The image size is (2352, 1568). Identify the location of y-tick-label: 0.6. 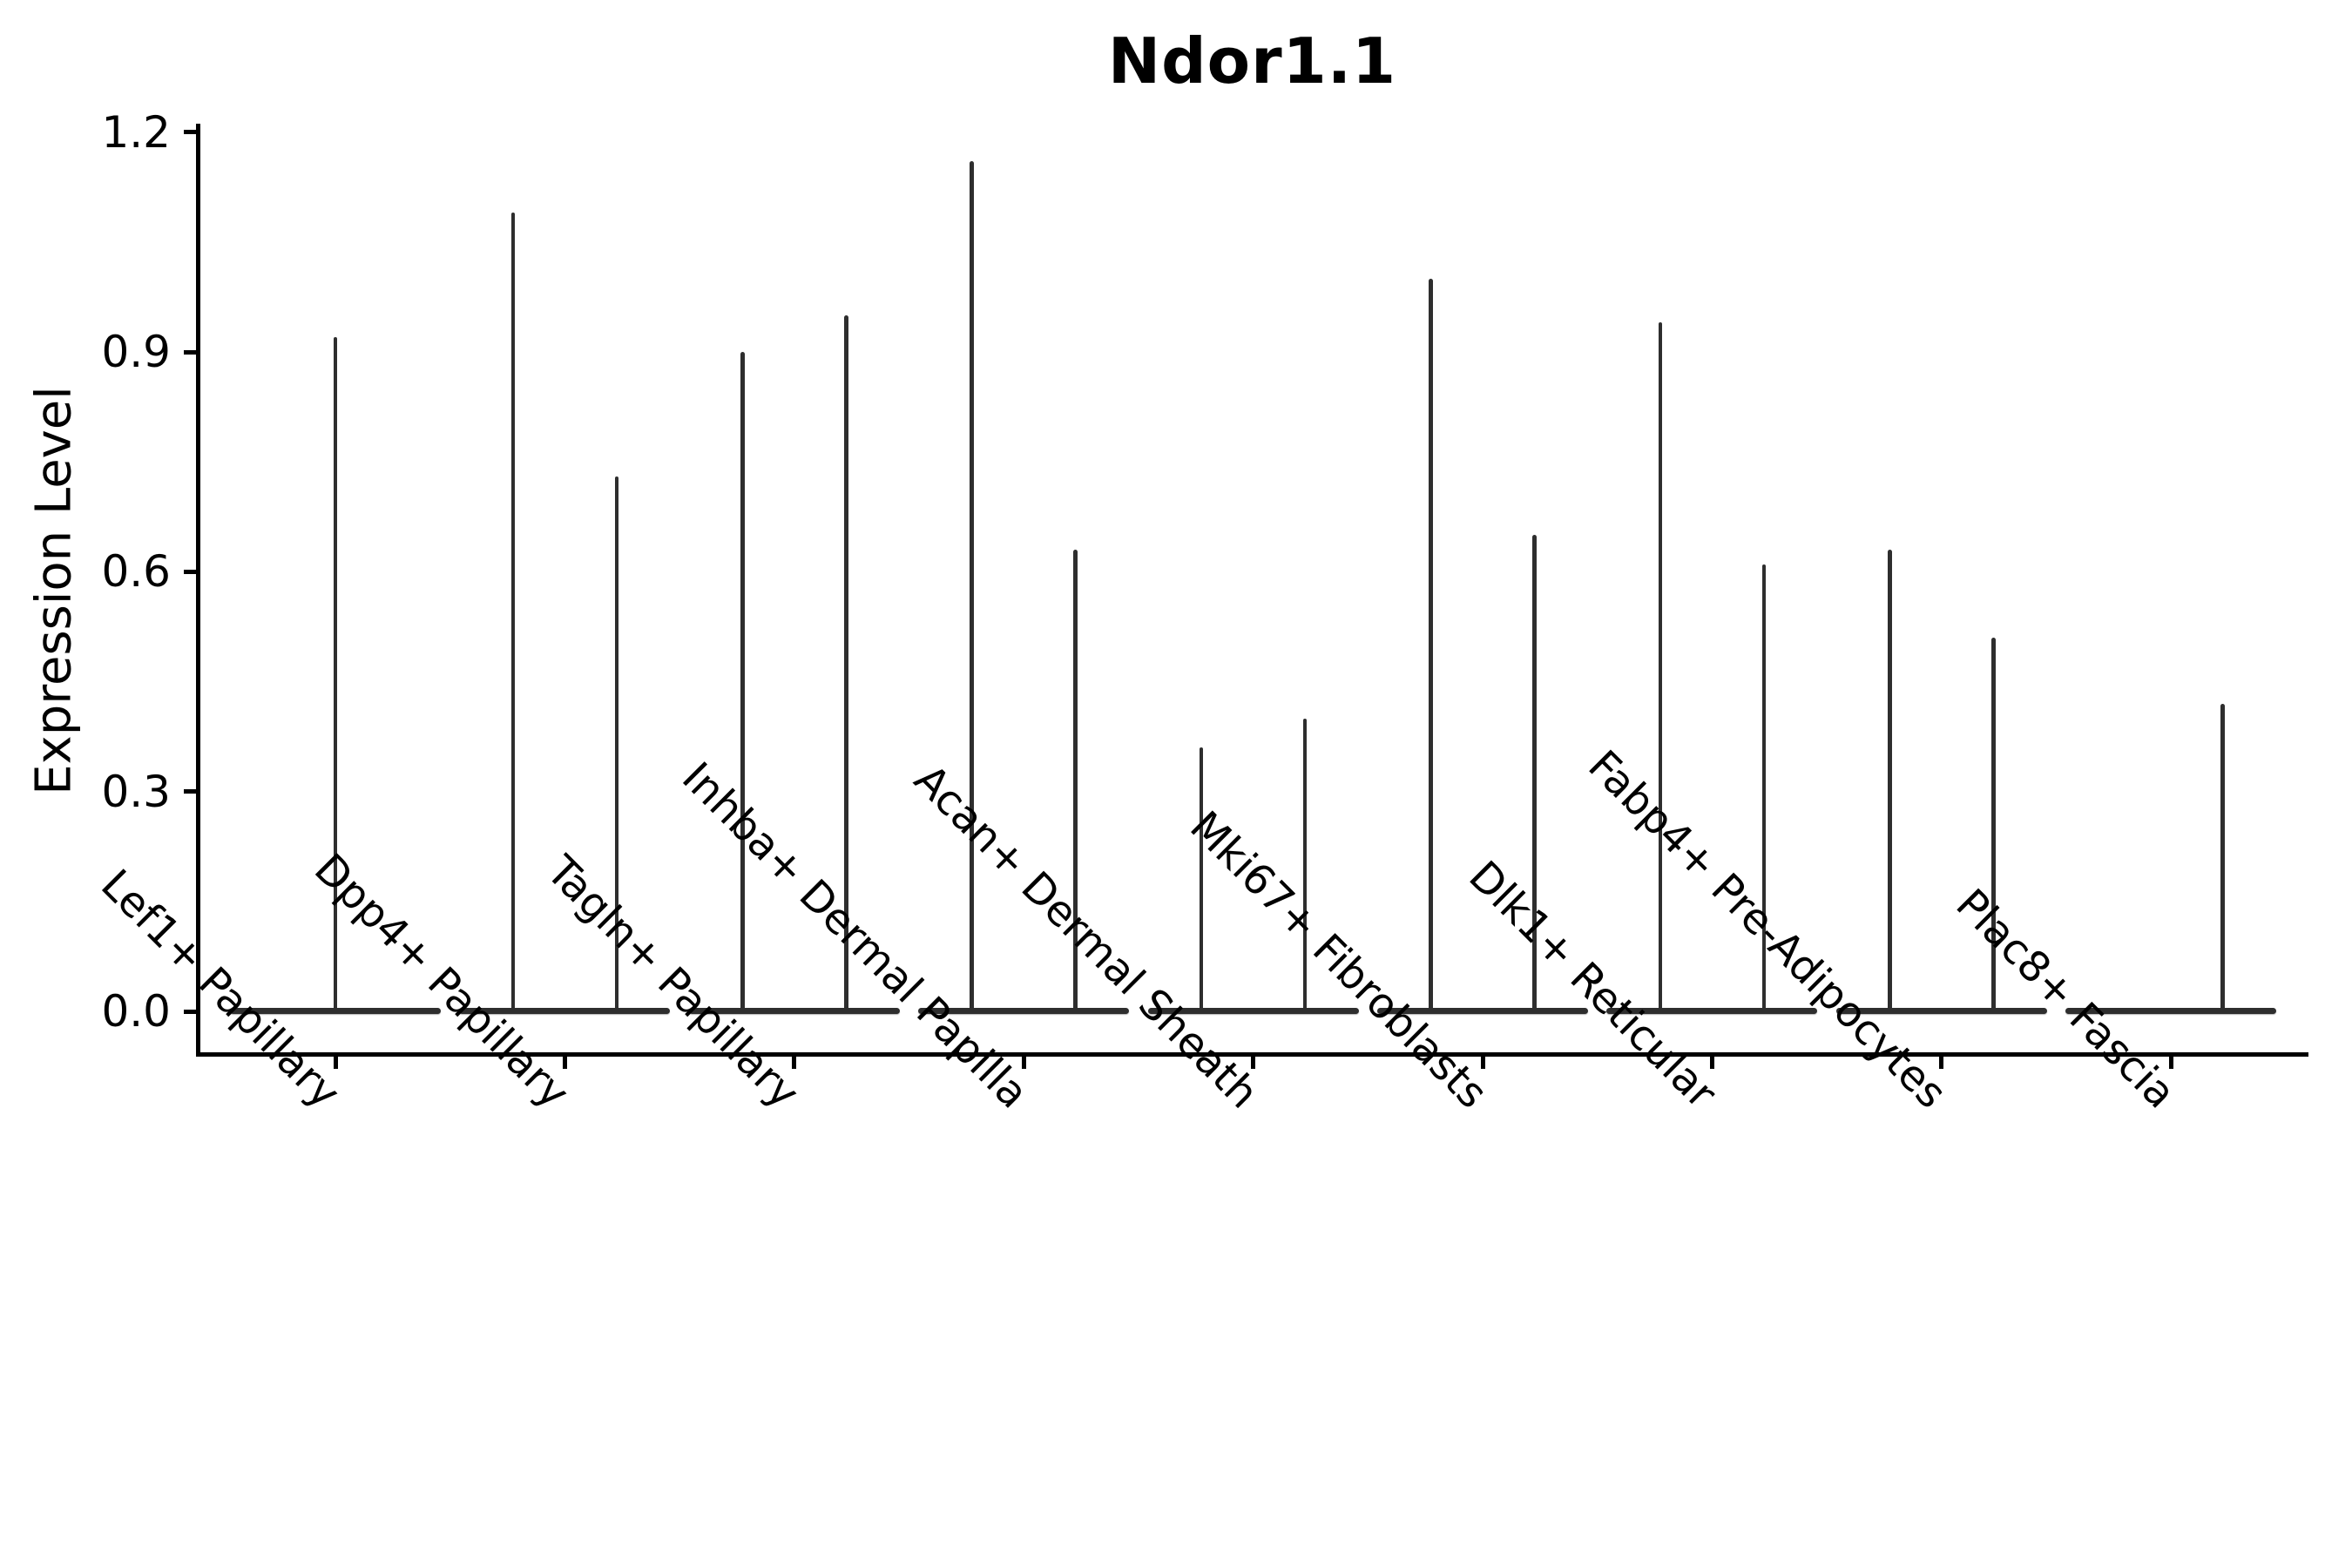
(136, 572).